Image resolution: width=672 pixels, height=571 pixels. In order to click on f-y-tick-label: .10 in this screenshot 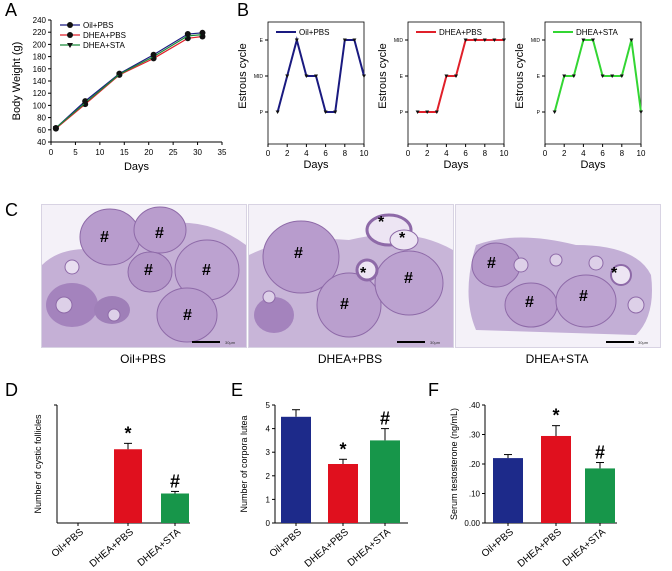, I will do `click(475, 494)`.